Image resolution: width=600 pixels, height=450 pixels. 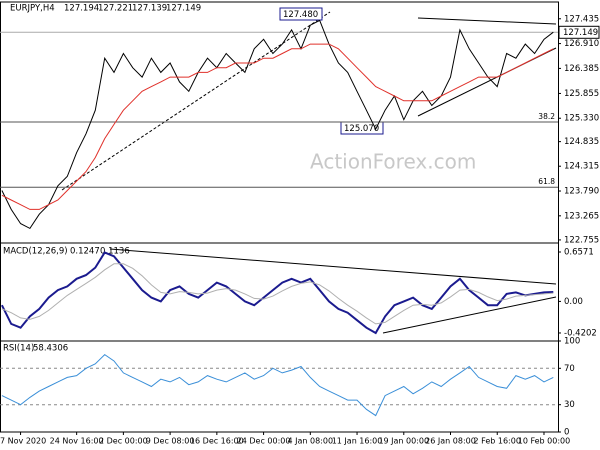 I want to click on y-tick-label: 125.855, so click(x=581, y=94).